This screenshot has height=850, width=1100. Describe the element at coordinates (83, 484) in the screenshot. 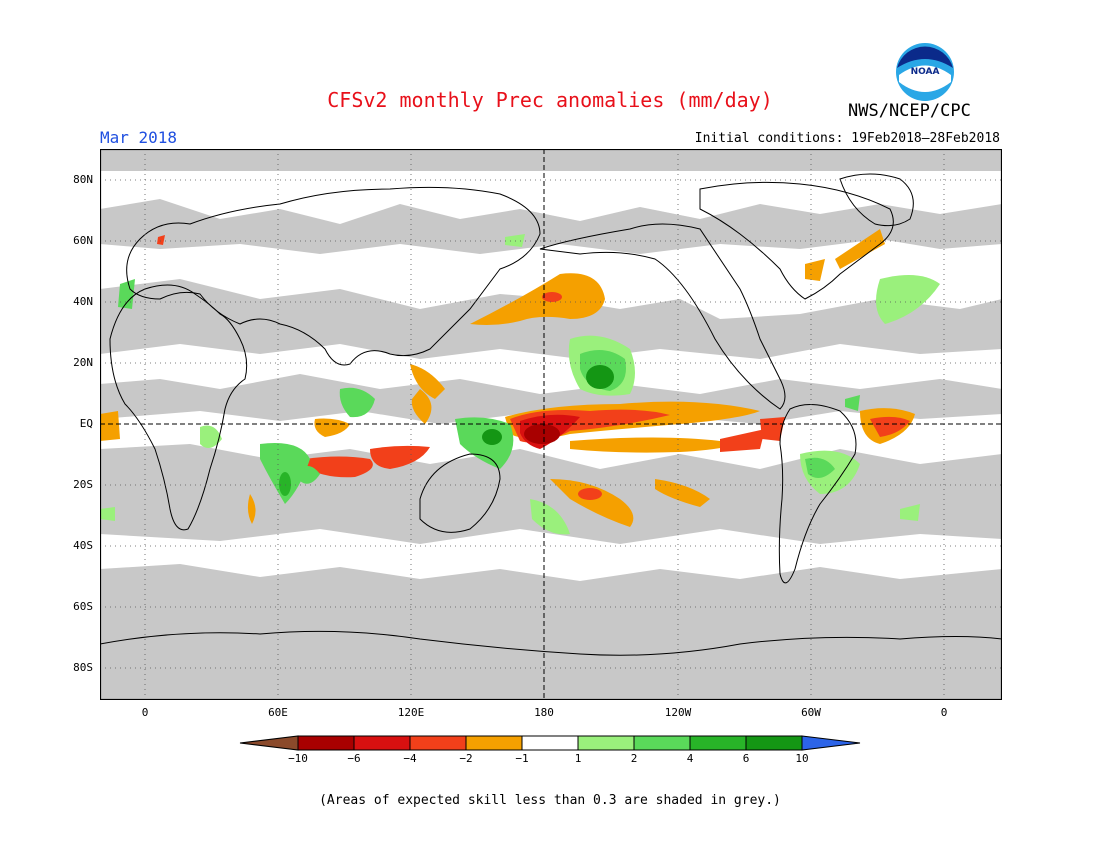

I see `lat-label: 20S` at that location.